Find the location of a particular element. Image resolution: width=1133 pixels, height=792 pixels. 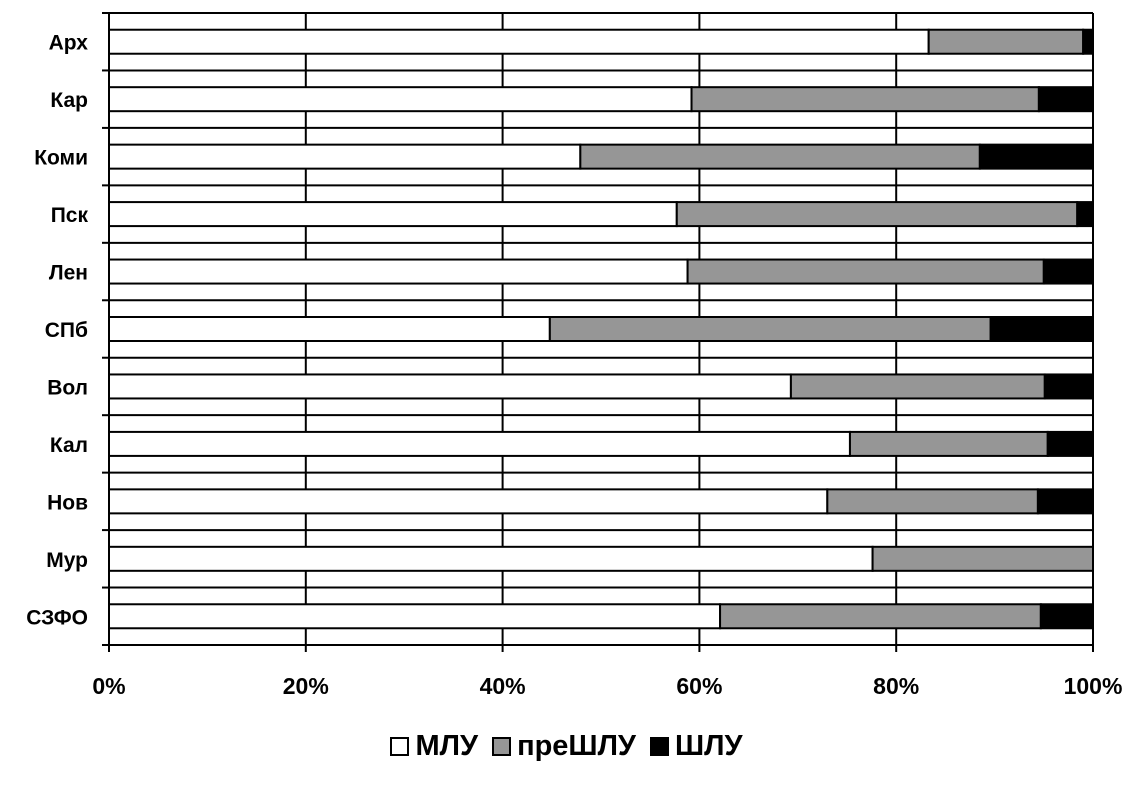

category-label: Вол is located at coordinates (67, 387).